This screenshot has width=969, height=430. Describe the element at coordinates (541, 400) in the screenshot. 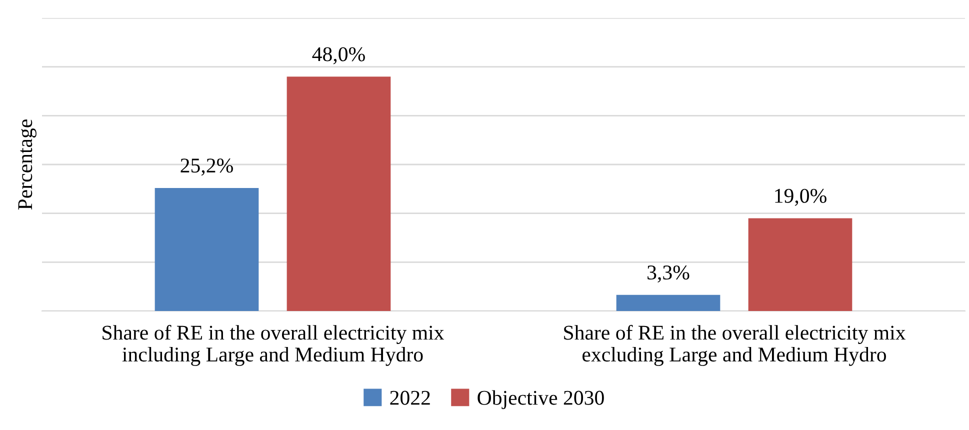

I see `legend-label: Objective 2030` at that location.